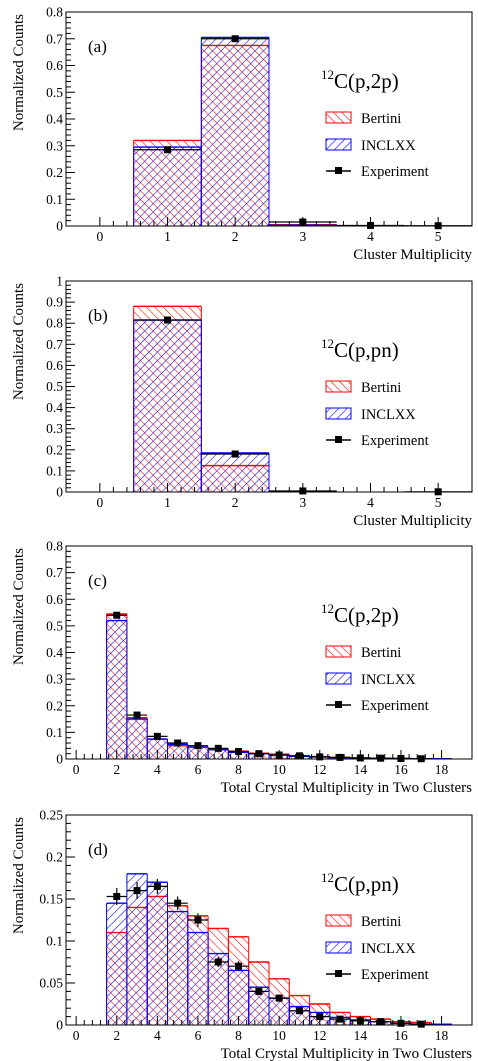  What do you see at coordinates (198, 769) in the screenshot?
I see `x-tick-label: 6` at bounding box center [198, 769].